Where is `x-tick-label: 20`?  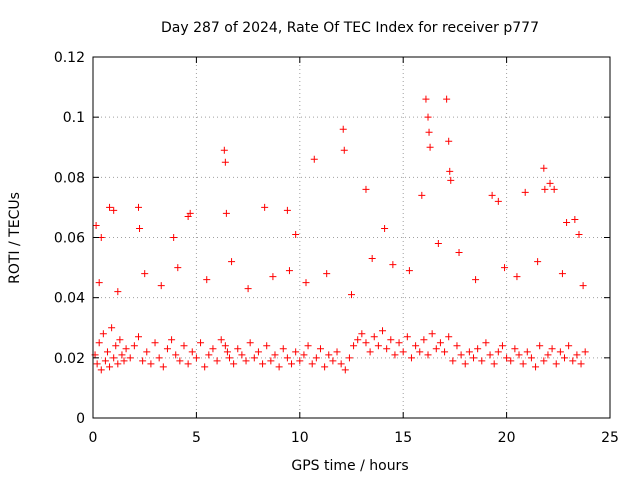
x-tick-label: 20 is located at coordinates (507, 438).